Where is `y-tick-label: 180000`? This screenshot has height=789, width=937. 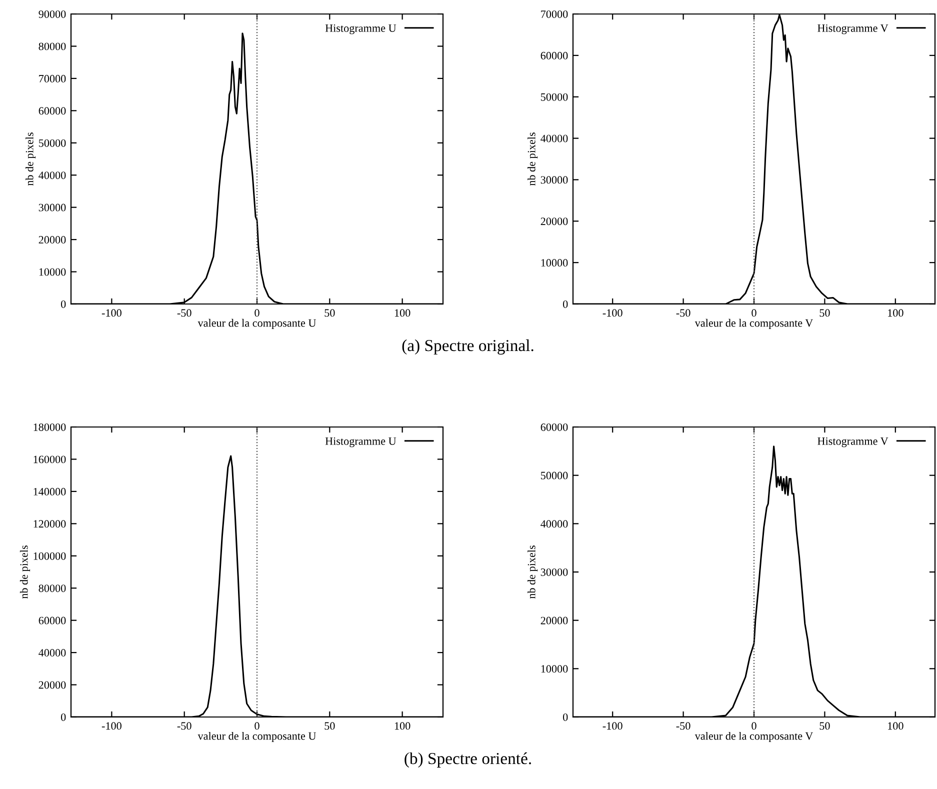
y-tick-label: 180000 is located at coordinates (50, 427).